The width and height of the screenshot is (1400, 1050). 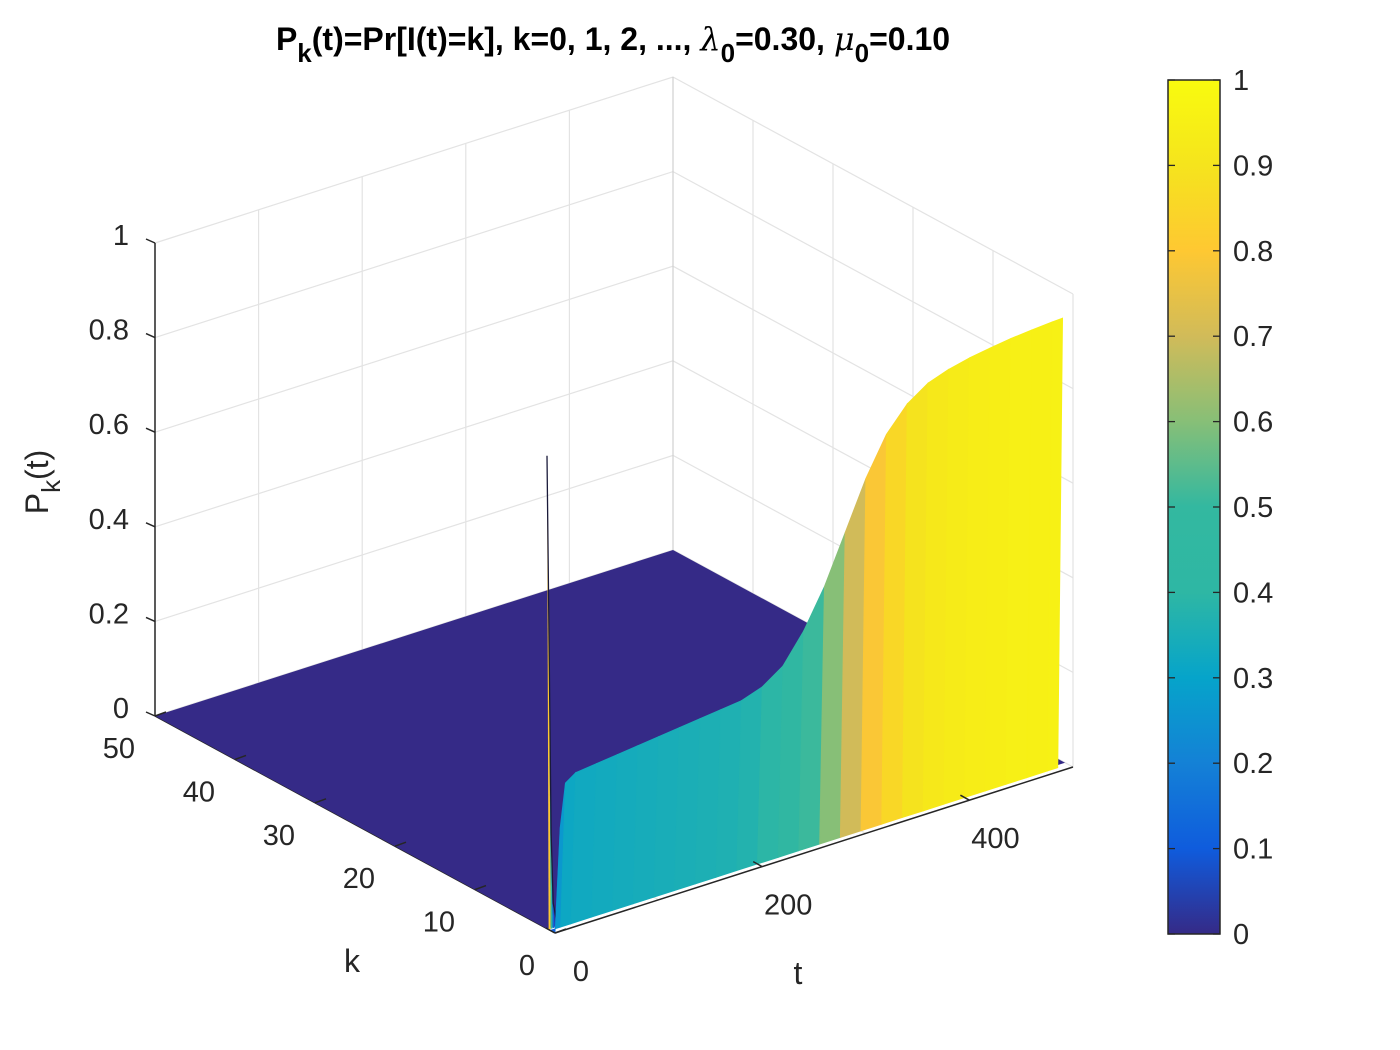 I want to click on z-tick-label-2: 0.4, so click(x=109, y=520).